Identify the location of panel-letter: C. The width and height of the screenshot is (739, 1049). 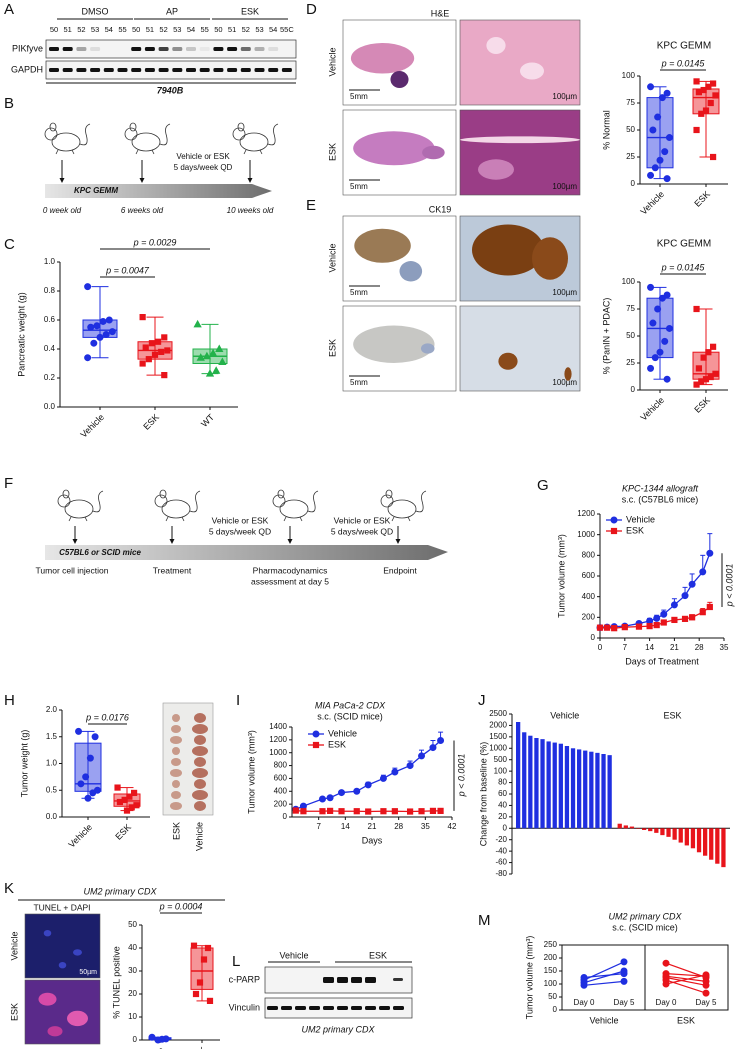
(9, 244).